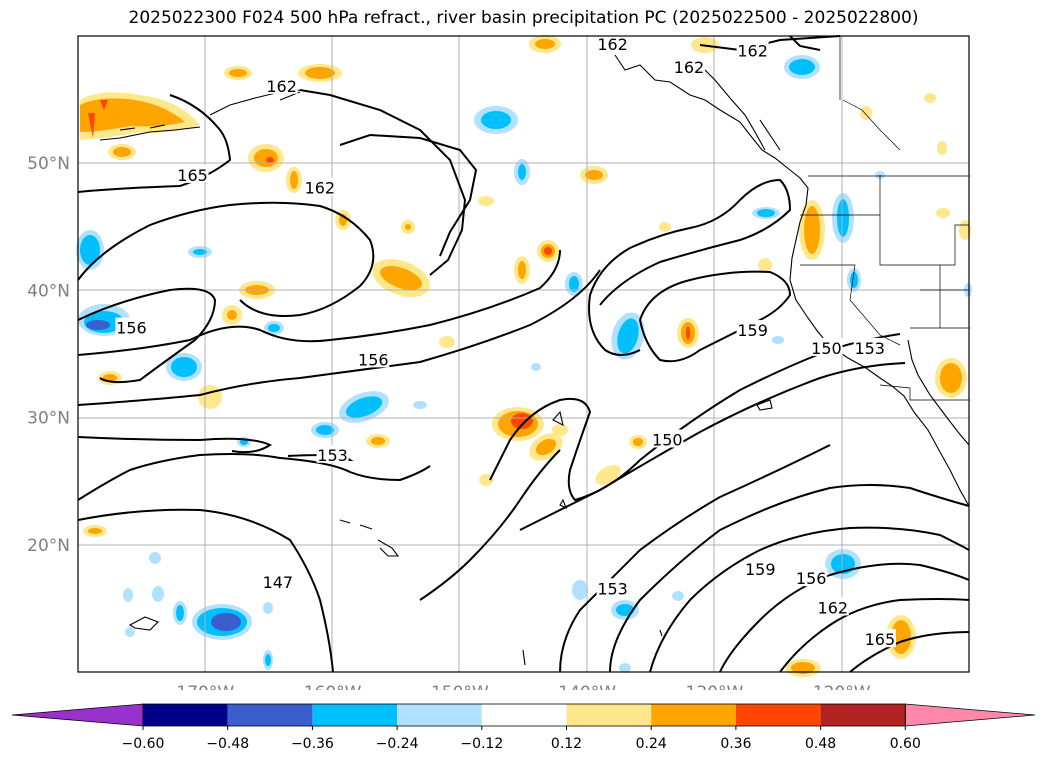 This screenshot has height=765, width=1047. What do you see at coordinates (905, 744) in the screenshot?
I see `colorbar-tick-label: 0.60` at bounding box center [905, 744].